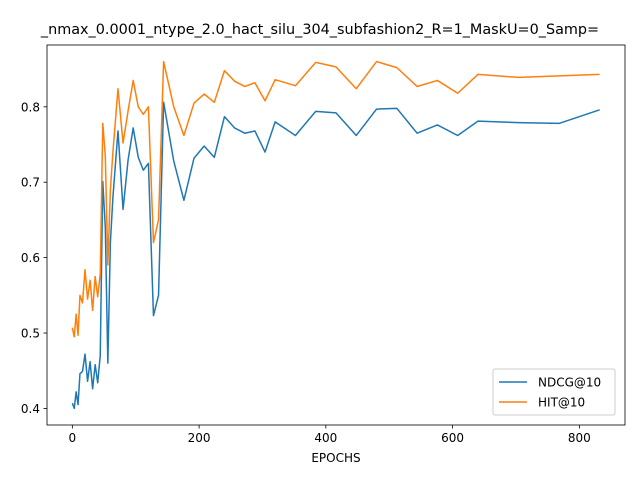 The image size is (640, 480). Describe the element at coordinates (30, 409) in the screenshot. I see `y-tick-label: 0.4` at that location.